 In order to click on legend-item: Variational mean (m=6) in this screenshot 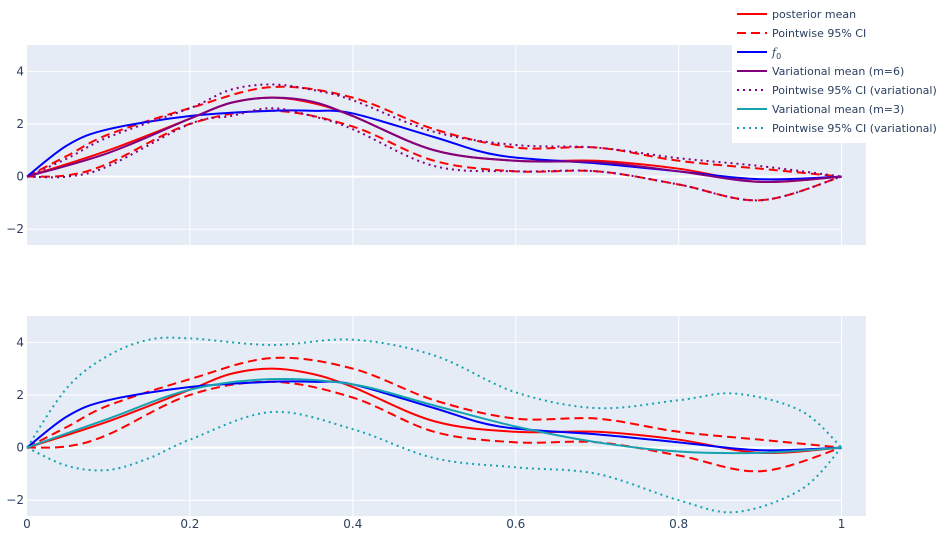, I will do `click(820, 71)`.